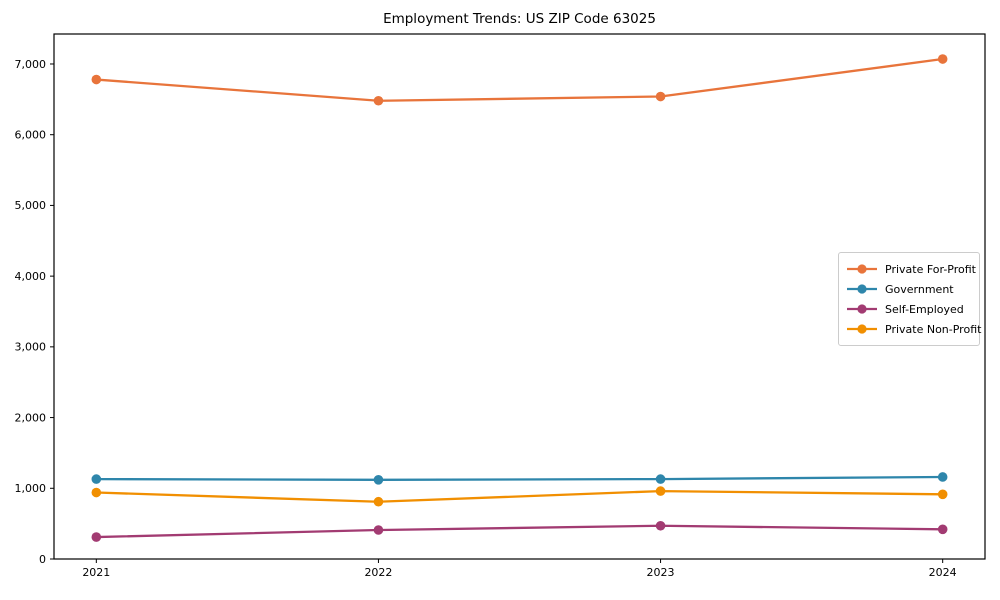 This screenshot has height=600, width=1000. I want to click on y-tick-label: 5,000, so click(31, 205).